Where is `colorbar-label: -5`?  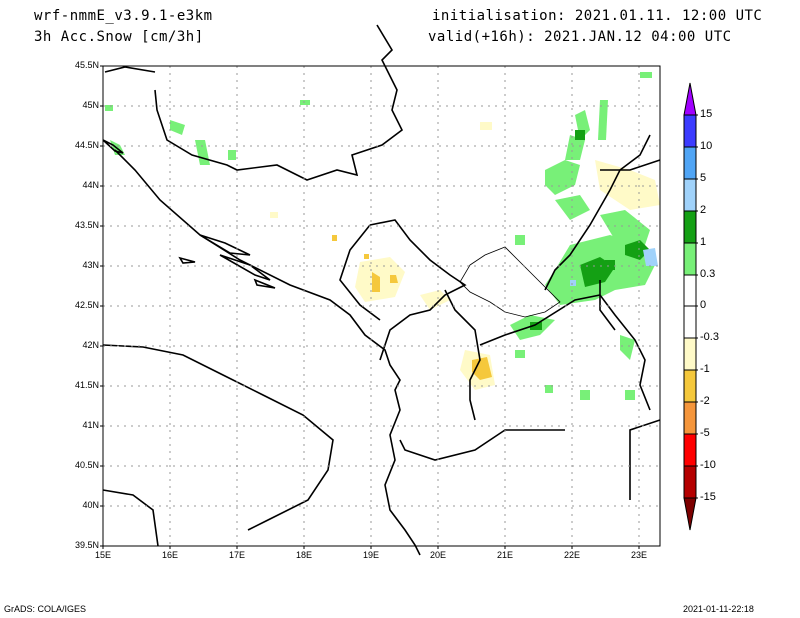 colorbar-label: -5 is located at coordinates (705, 433).